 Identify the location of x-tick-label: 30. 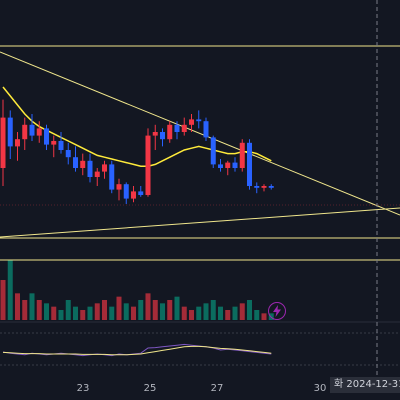
(320, 388).